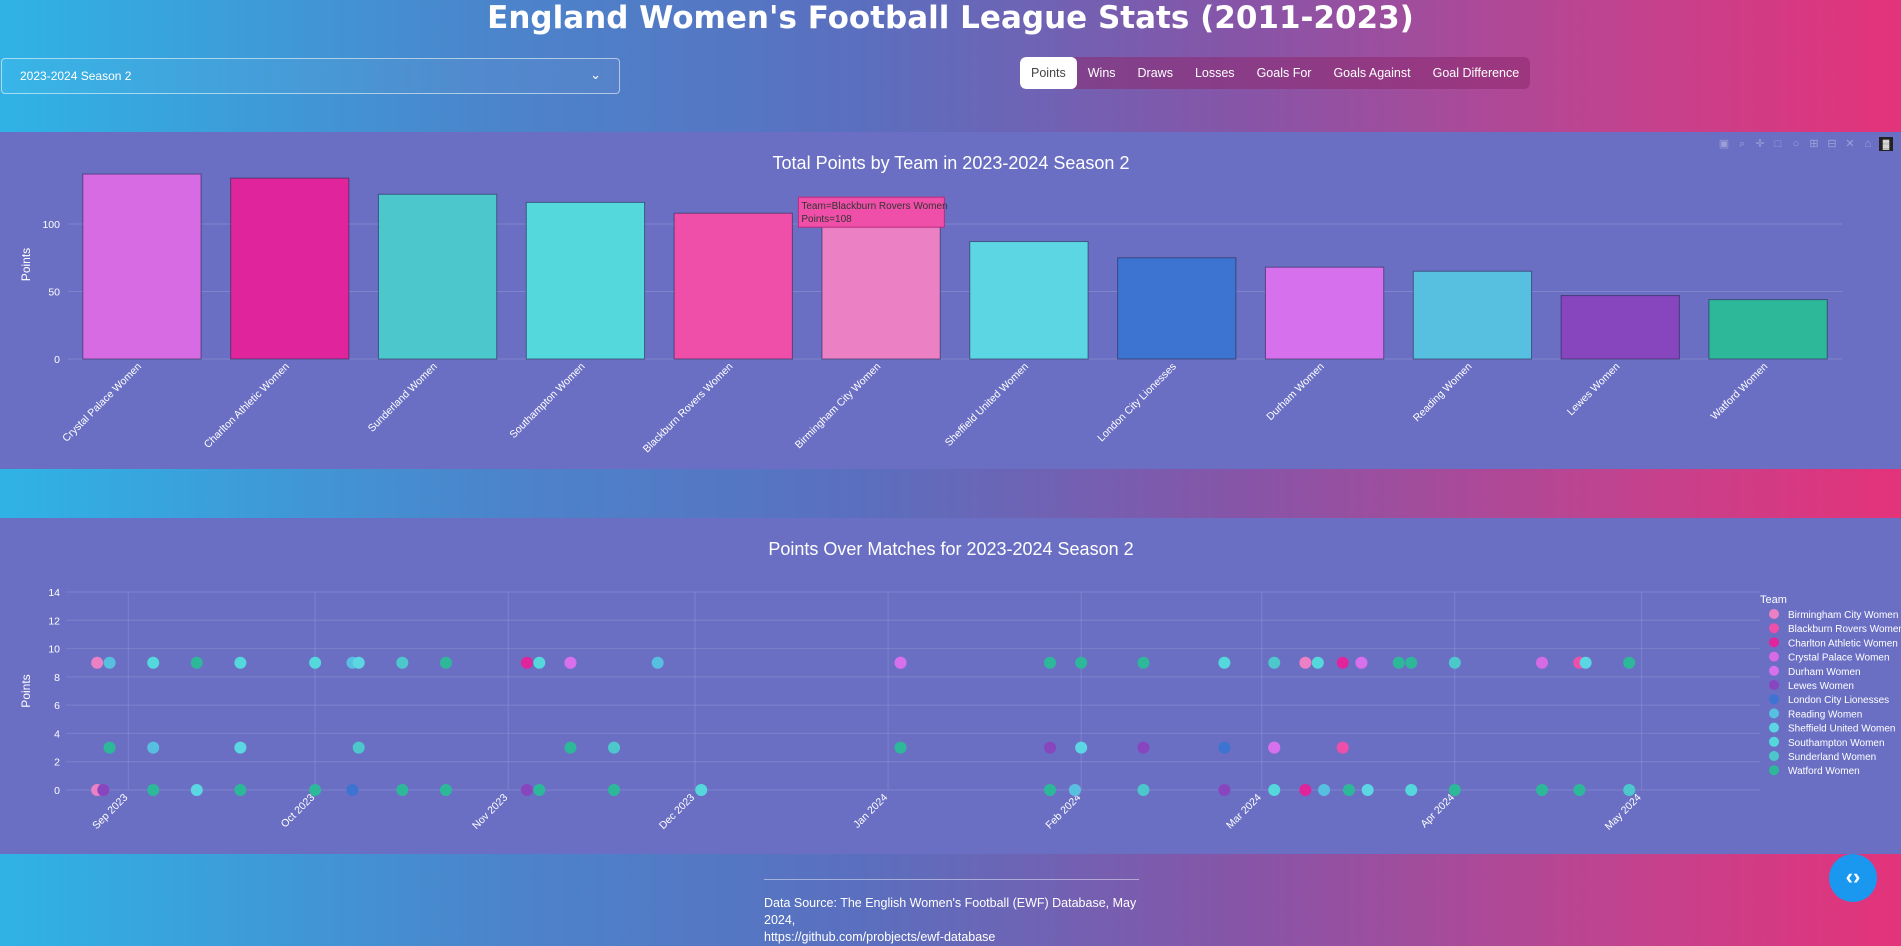  What do you see at coordinates (595, 74) in the screenshot?
I see `chevron-down-icon: ⌄` at bounding box center [595, 74].